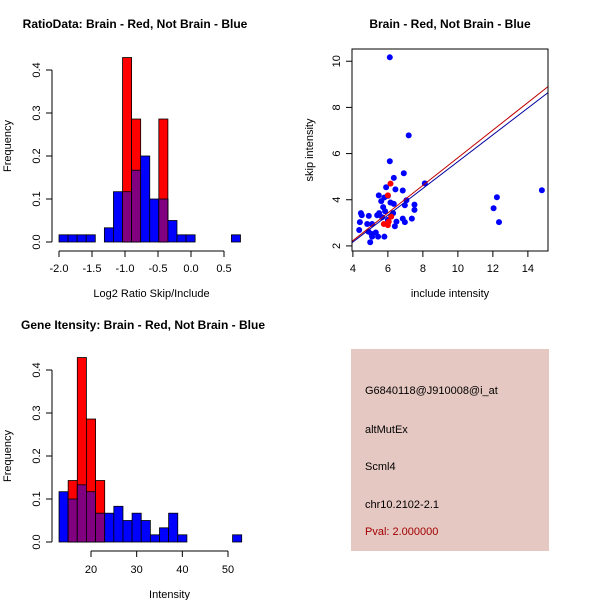 The width and height of the screenshot is (600, 600). Describe the element at coordinates (137, 570) in the screenshot. I see `x-tick-label: 30` at that location.